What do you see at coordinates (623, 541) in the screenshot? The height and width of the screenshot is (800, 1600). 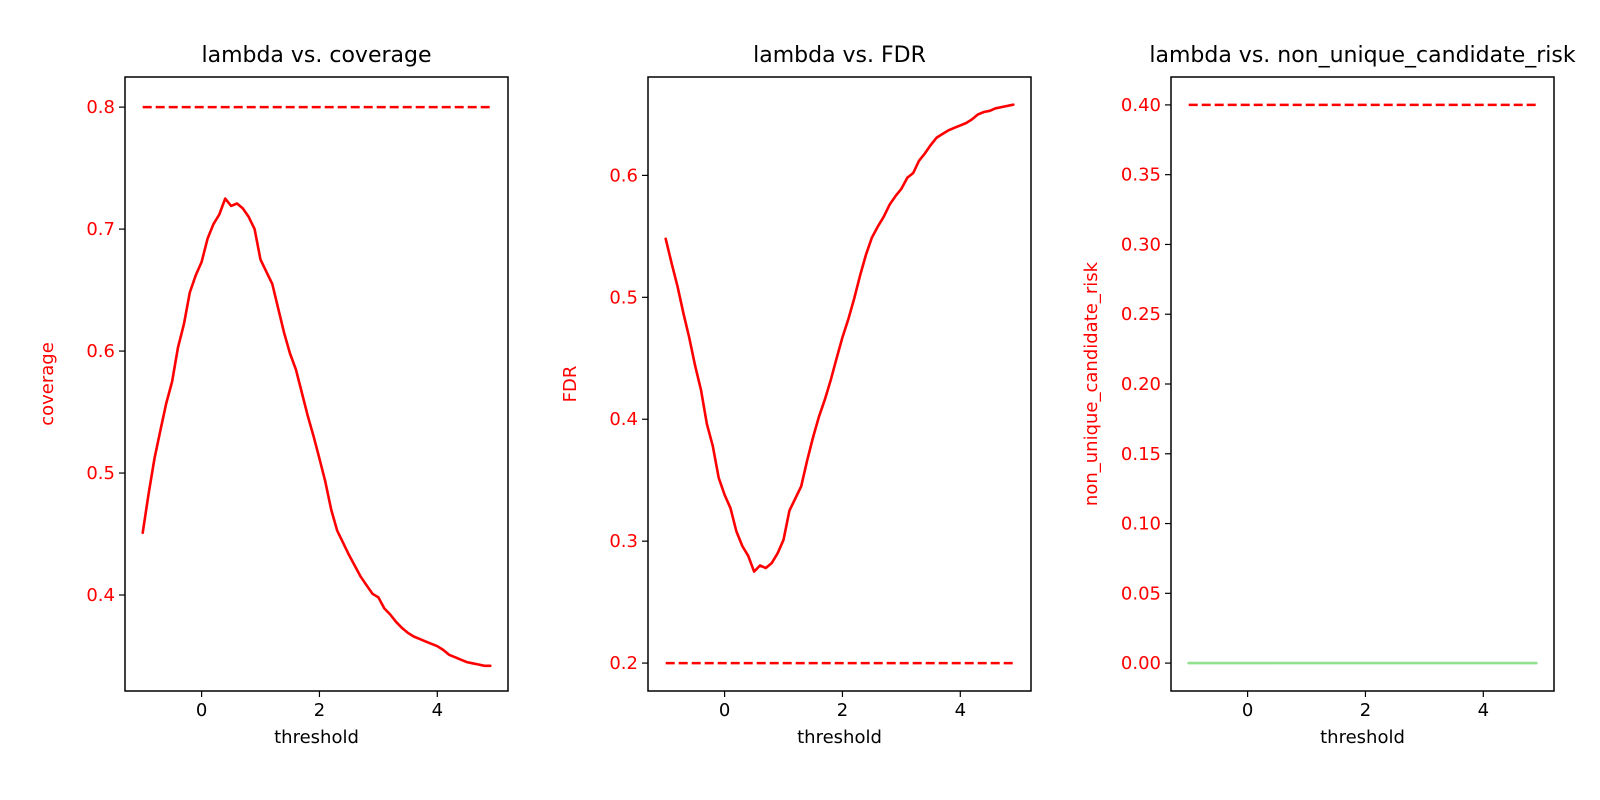 I see `y-tick-label: 0.3` at bounding box center [623, 541].